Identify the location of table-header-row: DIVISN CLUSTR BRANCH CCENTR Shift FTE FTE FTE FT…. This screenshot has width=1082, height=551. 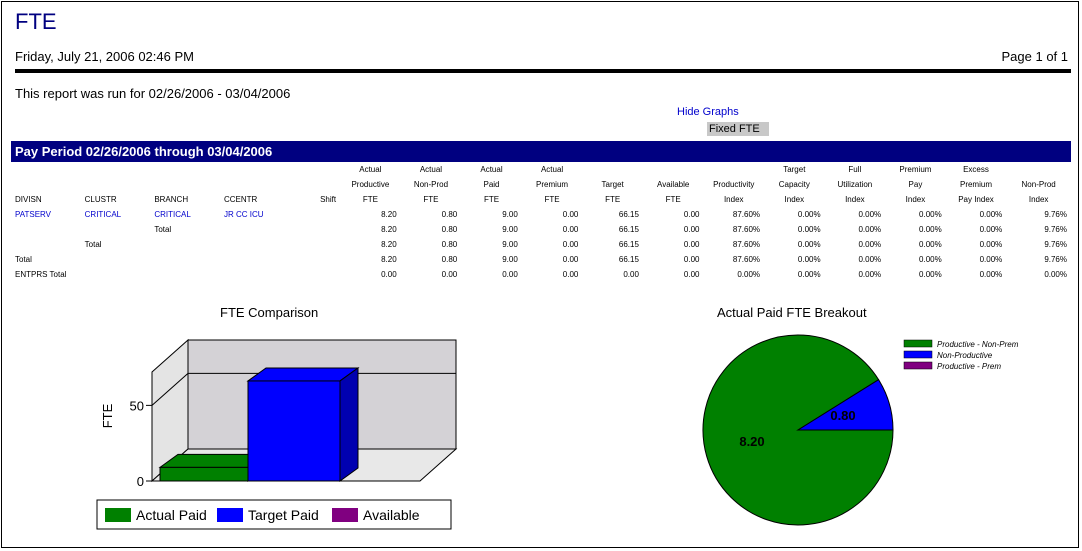
(541, 199).